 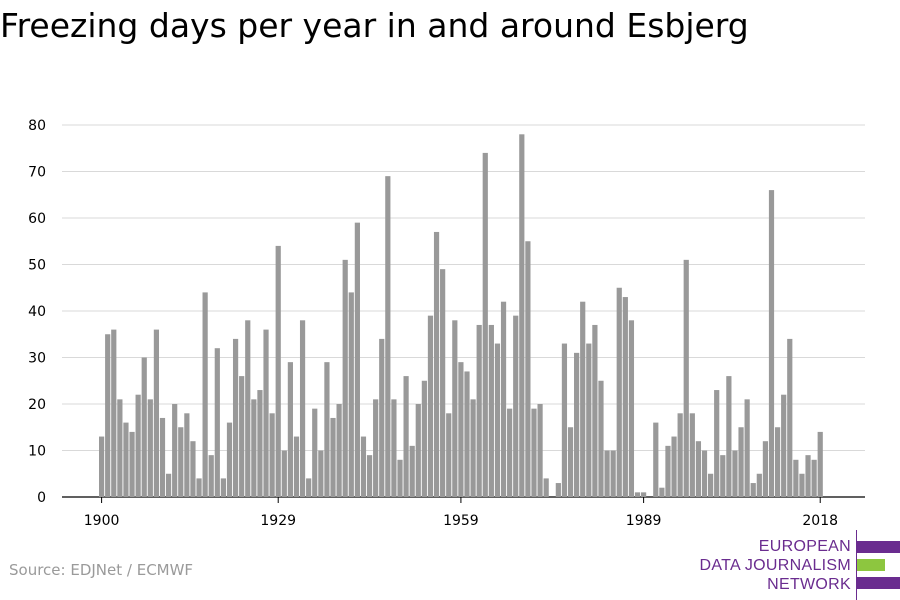 I want to click on bar-1954, so click(x=430, y=406).